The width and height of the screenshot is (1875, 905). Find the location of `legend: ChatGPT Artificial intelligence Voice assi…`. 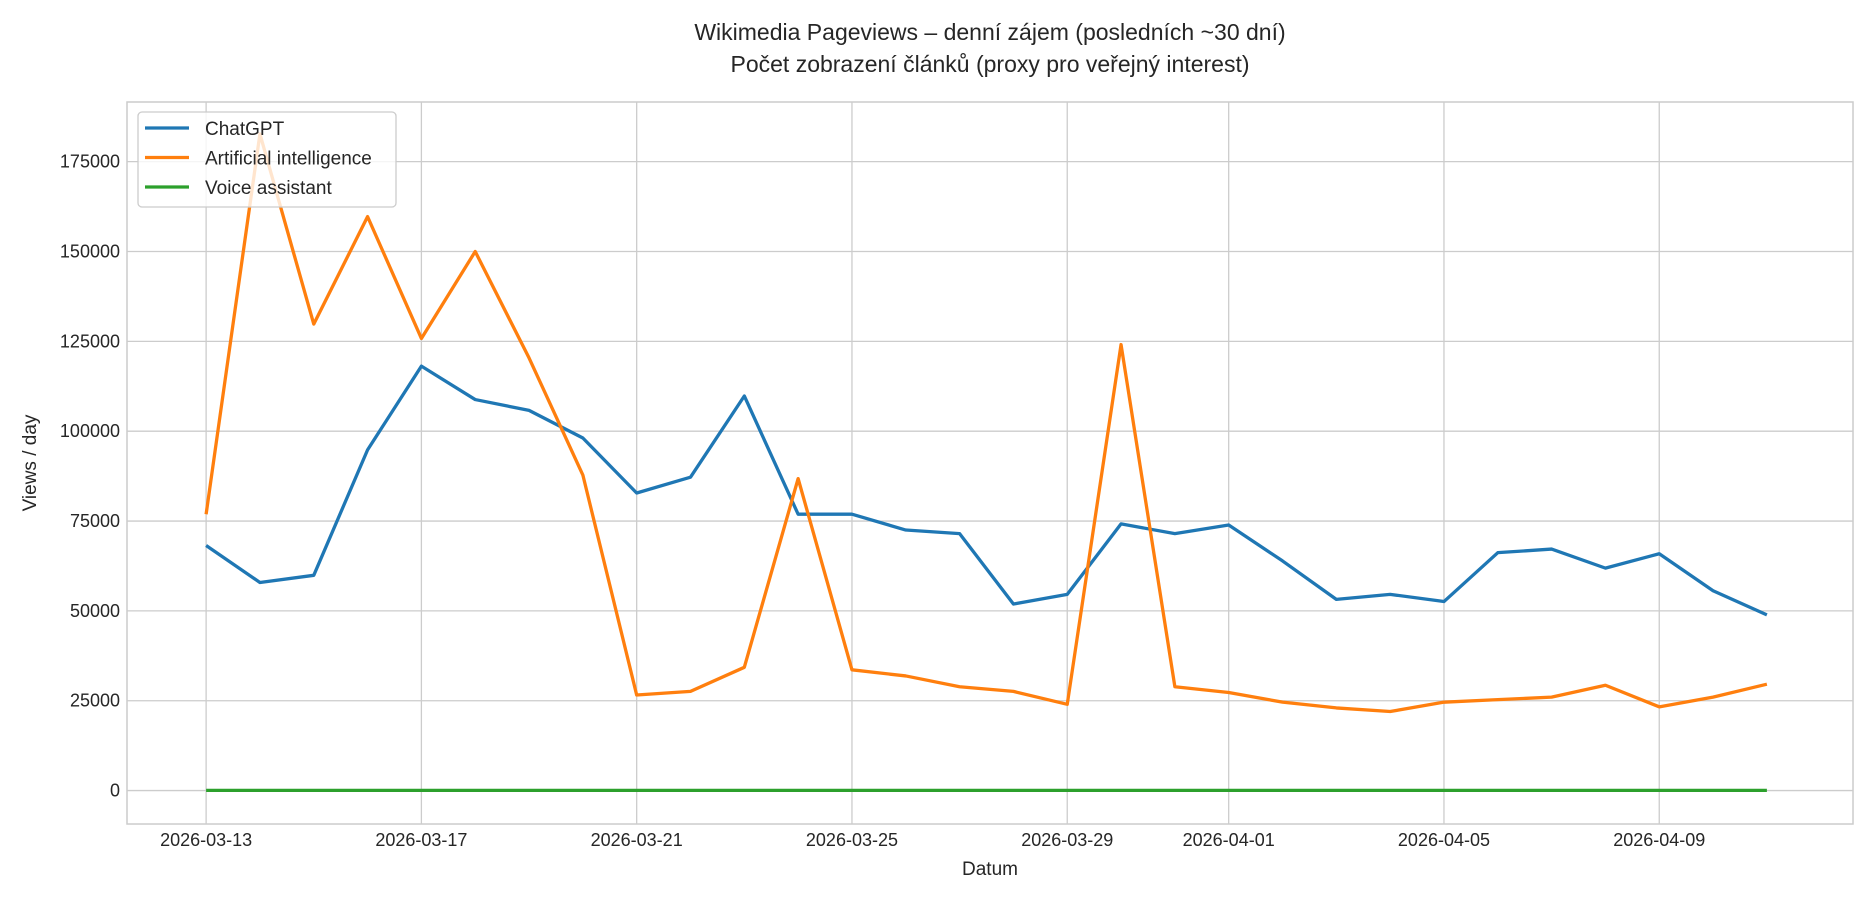

legend: ChatGPT Artificial intelligence Voice assi… is located at coordinates (267, 159).